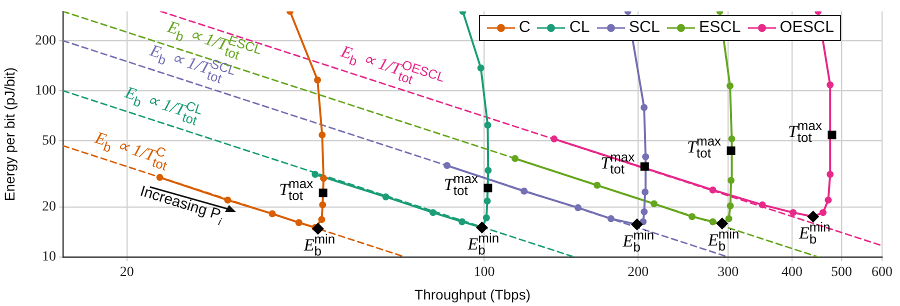 The width and height of the screenshot is (900, 306). Describe the element at coordinates (9, 134) in the screenshot. I see `y-axis-title: Energy per bit (pJ/bit)` at that location.